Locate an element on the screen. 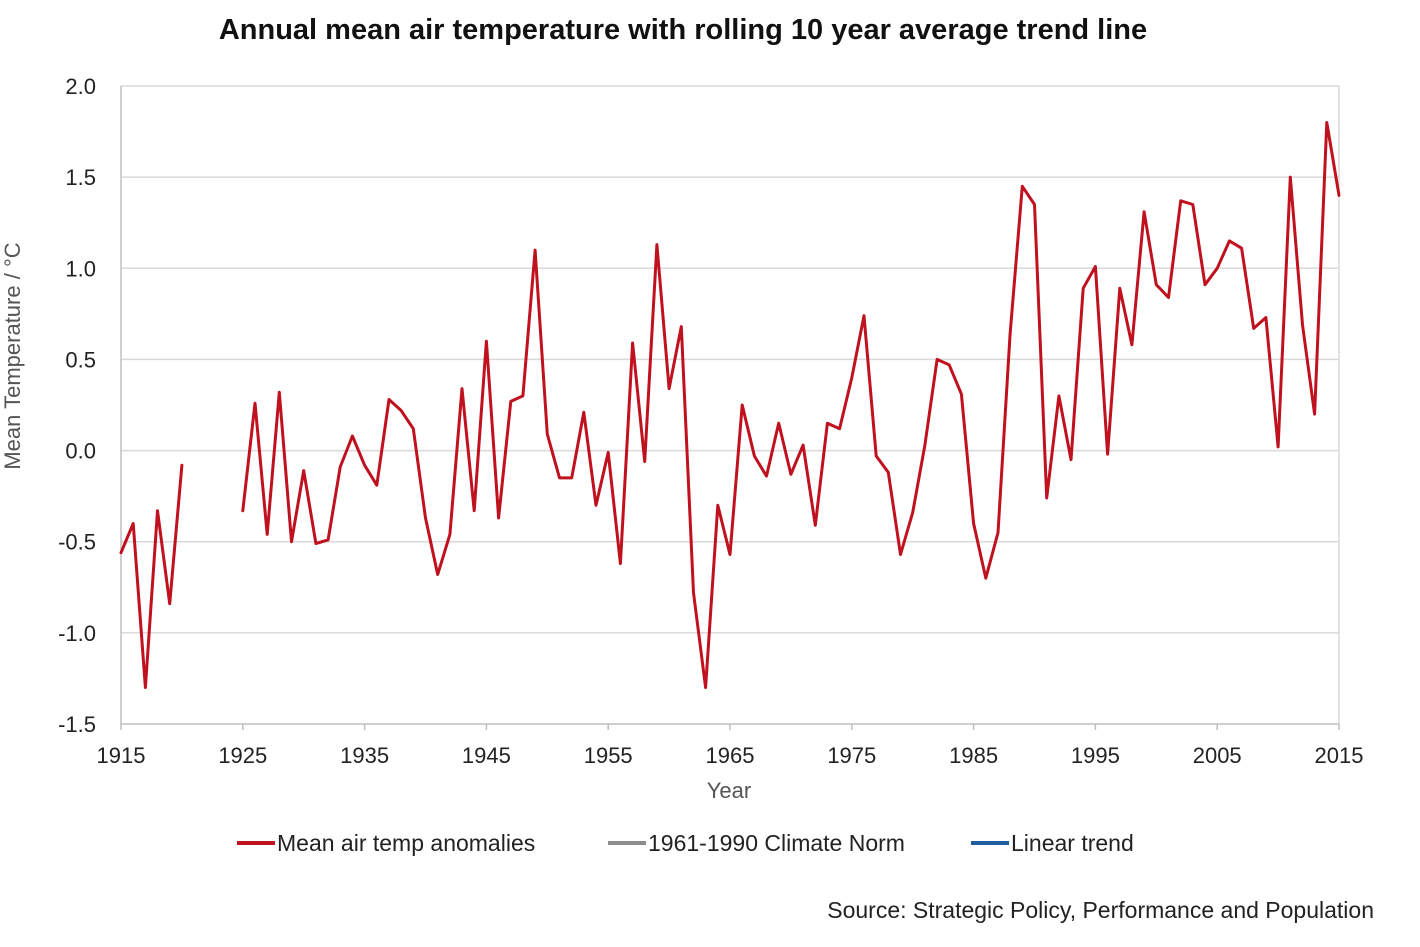 This screenshot has height=947, width=1420. x-tick-label: 1965 is located at coordinates (730, 755).